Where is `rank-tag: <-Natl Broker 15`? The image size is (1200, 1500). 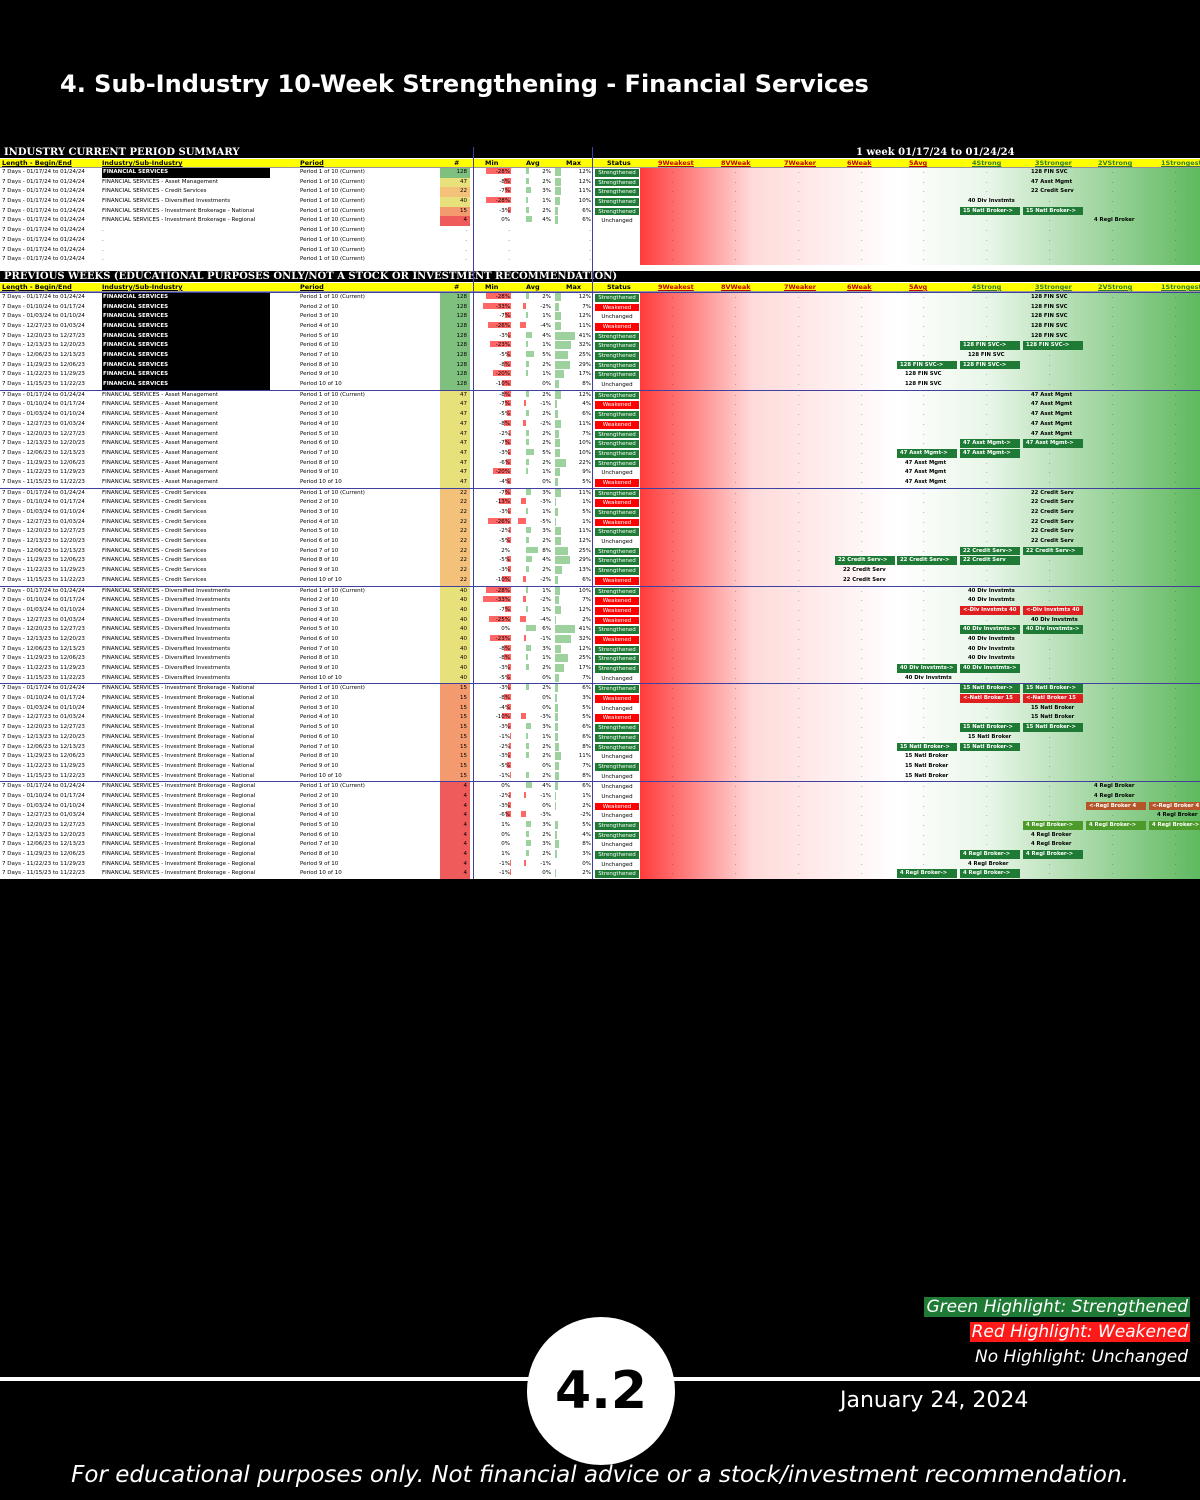 rank-tag: <-Natl Broker 15 is located at coordinates (990, 698).